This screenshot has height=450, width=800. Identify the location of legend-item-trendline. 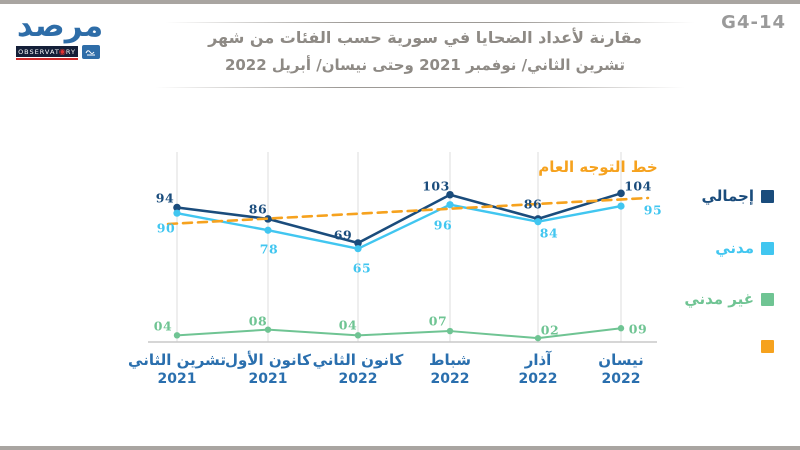
(764, 346).